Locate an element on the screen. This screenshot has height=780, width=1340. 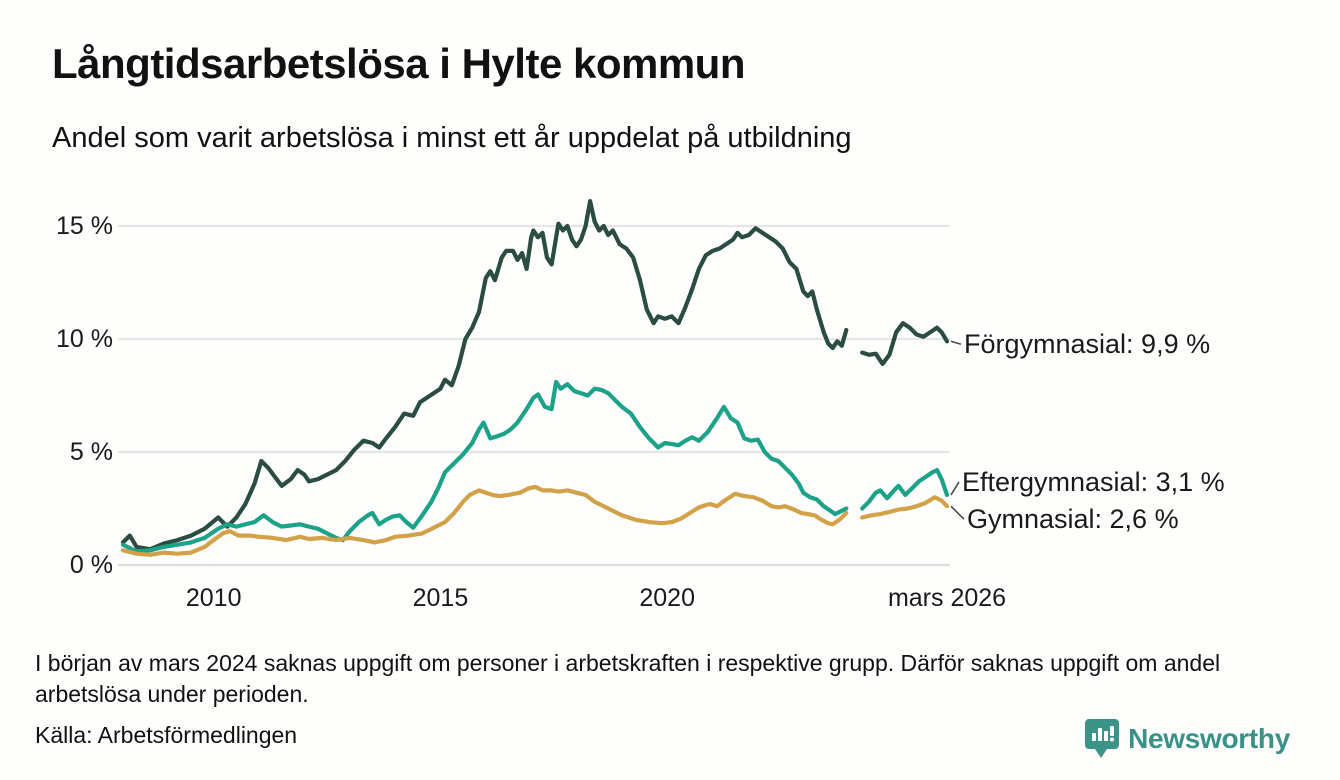
y-tick-label: 15 % is located at coordinates (84, 226).